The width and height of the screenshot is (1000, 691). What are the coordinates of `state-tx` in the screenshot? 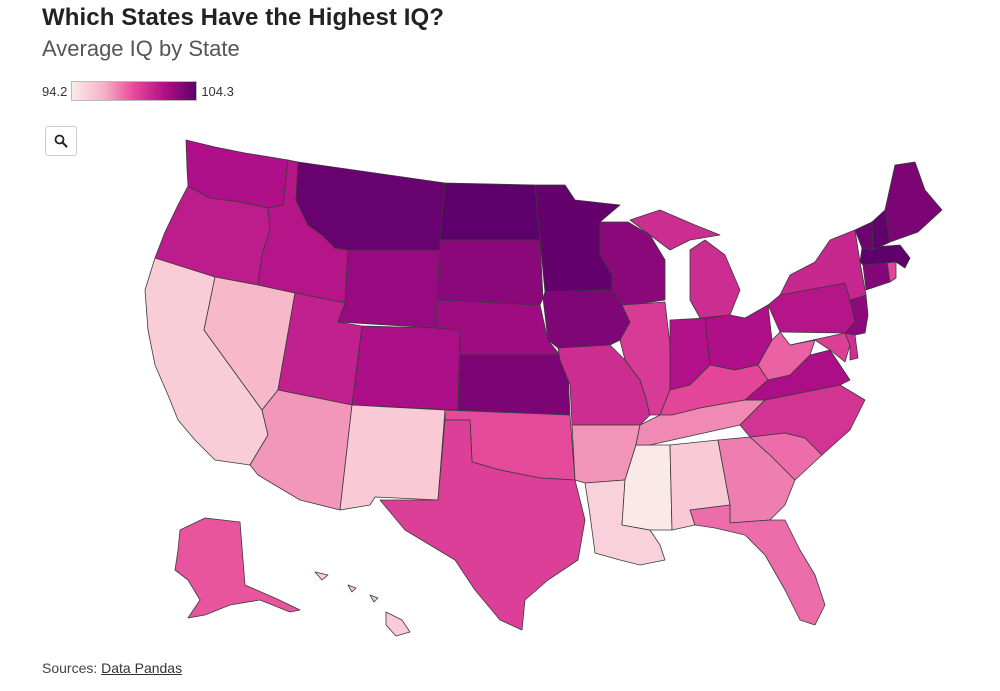 It's located at (482, 525).